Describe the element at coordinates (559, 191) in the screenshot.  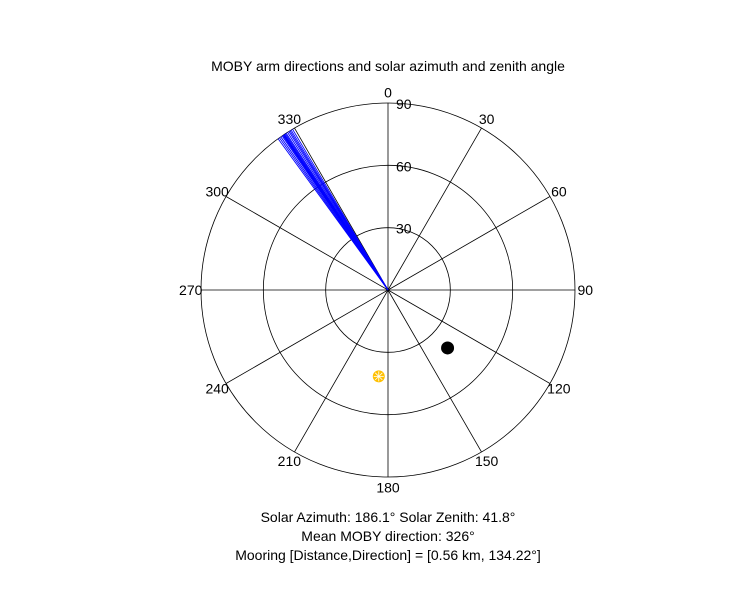
I see `angle-tick-label-60: 60` at that location.